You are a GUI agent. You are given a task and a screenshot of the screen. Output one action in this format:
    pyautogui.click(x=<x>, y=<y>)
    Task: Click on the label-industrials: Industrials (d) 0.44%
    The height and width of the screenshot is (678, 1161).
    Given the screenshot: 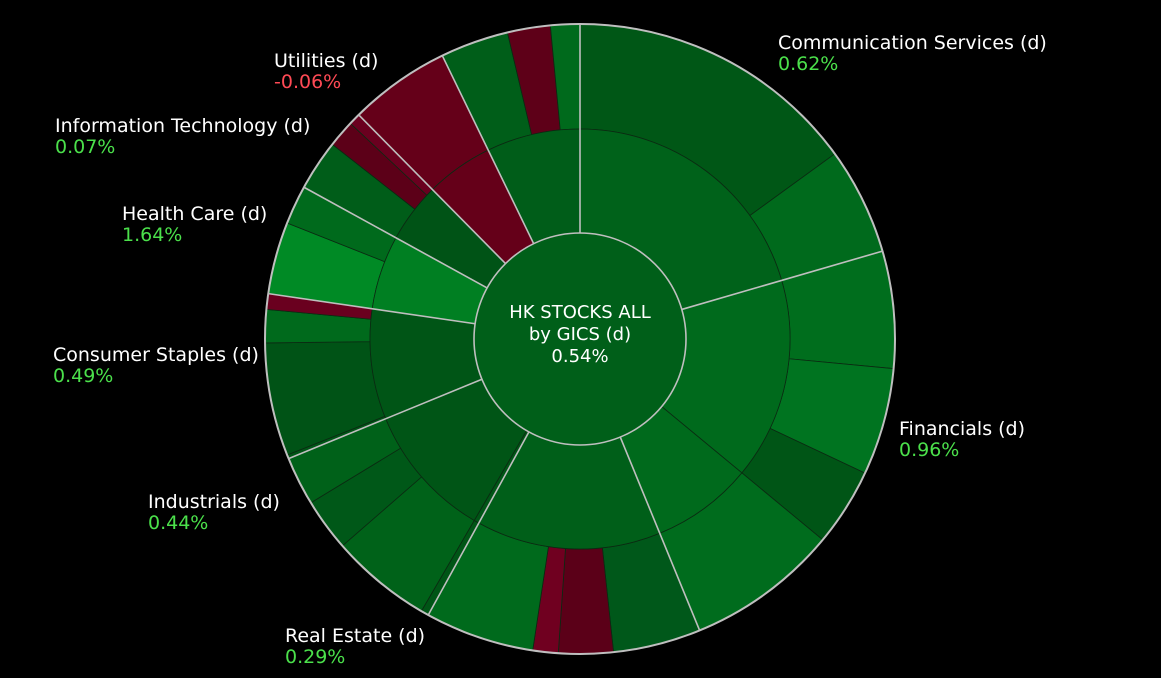 What is the action you would take?
    pyautogui.click(x=214, y=513)
    